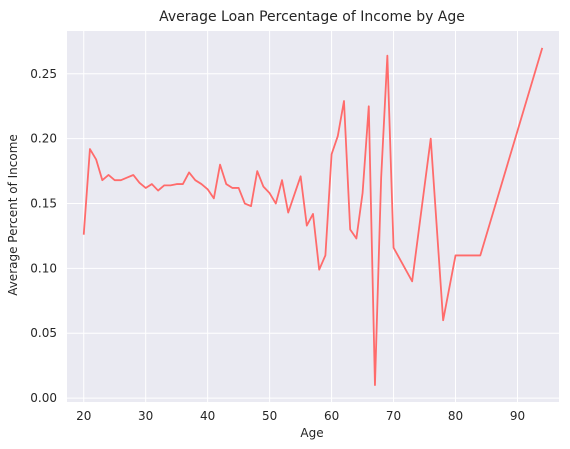 Image resolution: width=570 pixels, height=449 pixels. Describe the element at coordinates (13, 215) in the screenshot. I see `y-axis-label: Average Percent of Income` at that location.